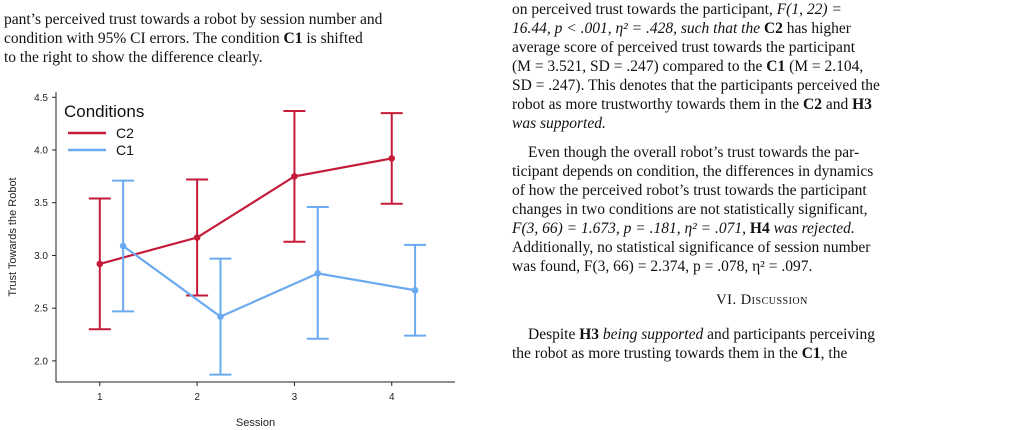  Describe the element at coordinates (759, 228) in the screenshot. I see `p2-l5-h4: H4` at that location.